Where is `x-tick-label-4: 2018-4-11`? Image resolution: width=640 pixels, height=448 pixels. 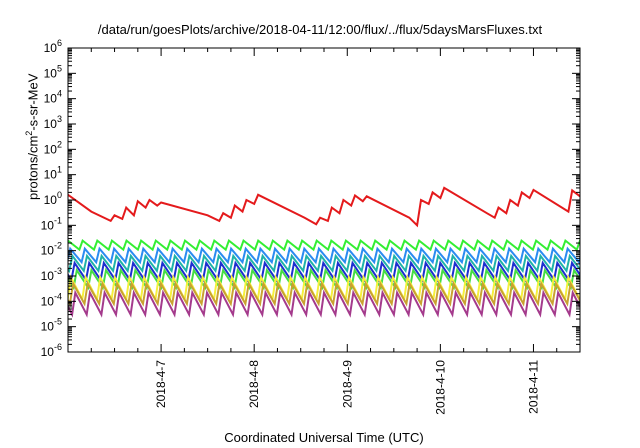 x-tick-label-4: 2018-4-11 is located at coordinates (533, 387).